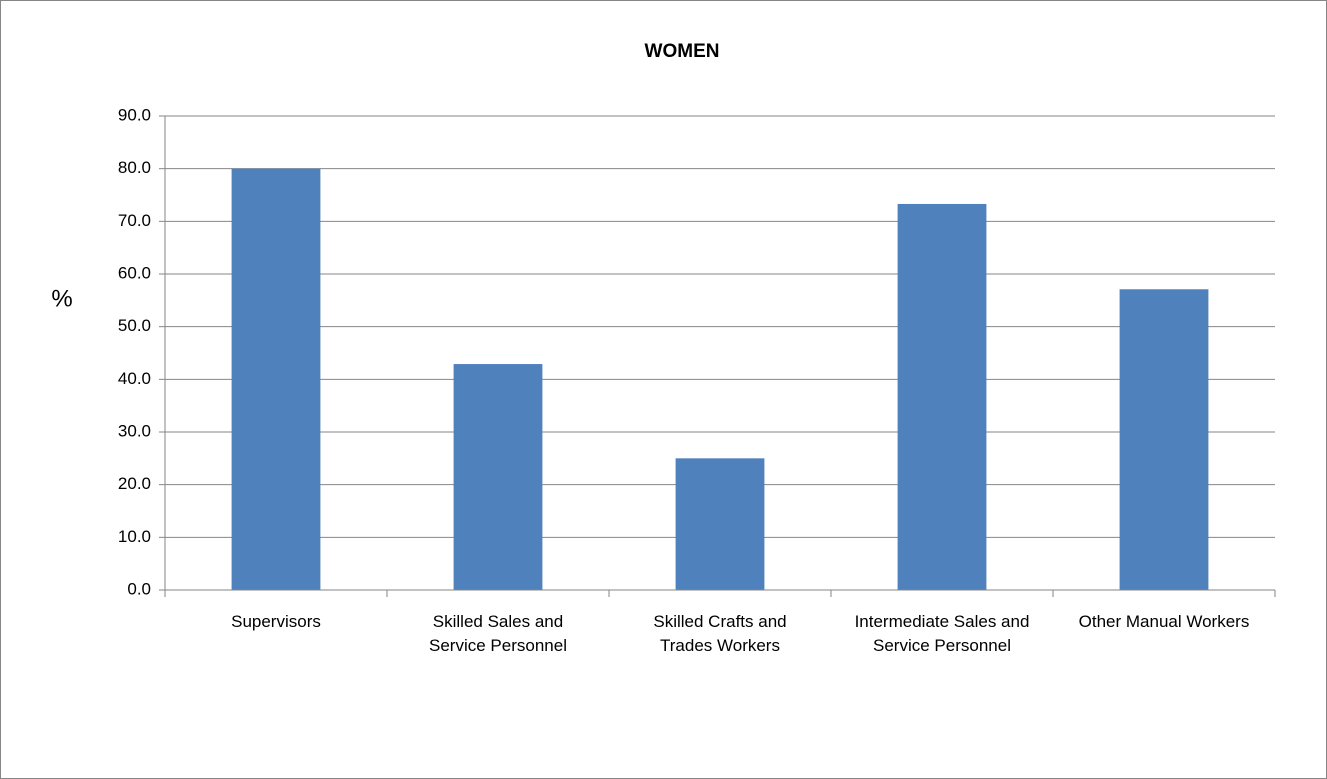 The width and height of the screenshot is (1327, 779). What do you see at coordinates (134, 220) in the screenshot?
I see `y-tick-label: 70.0` at bounding box center [134, 220].